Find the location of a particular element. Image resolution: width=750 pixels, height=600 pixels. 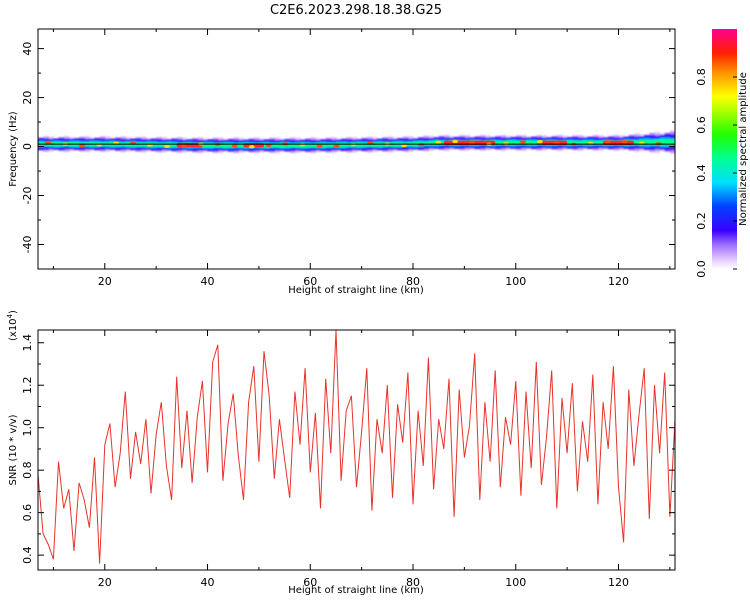

colorbar-tick-label: 0.0 is located at coordinates (701, 269).